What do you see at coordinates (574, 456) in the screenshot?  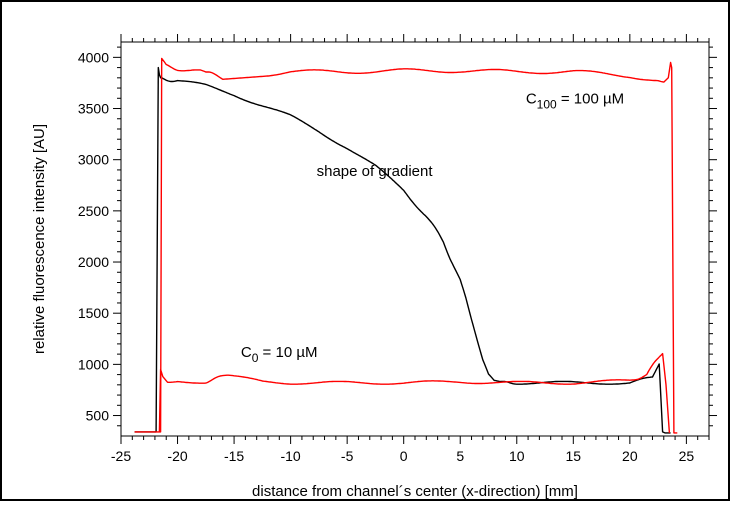 I see `x-tick-label: 15` at bounding box center [574, 456].